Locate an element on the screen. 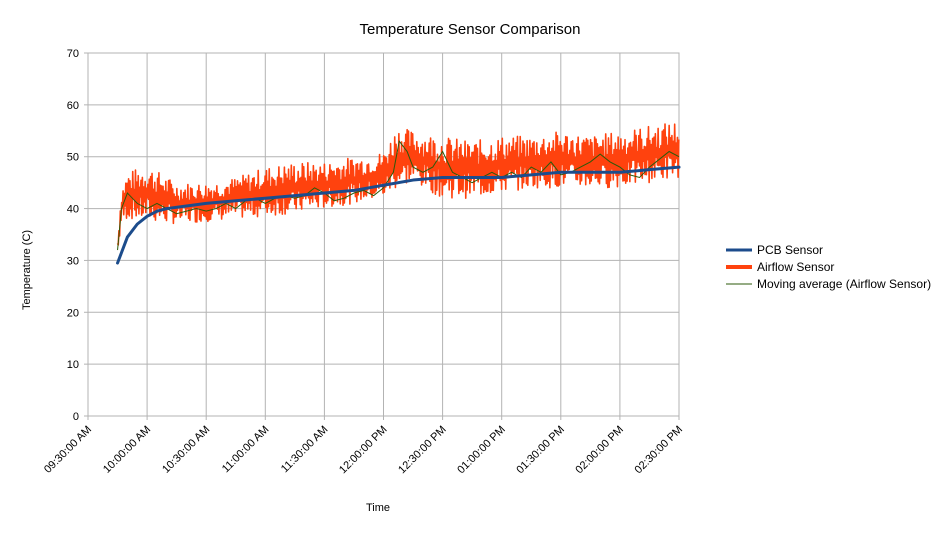 The image size is (939, 538). legend-entry: Airflow Sensor is located at coordinates (795, 267).